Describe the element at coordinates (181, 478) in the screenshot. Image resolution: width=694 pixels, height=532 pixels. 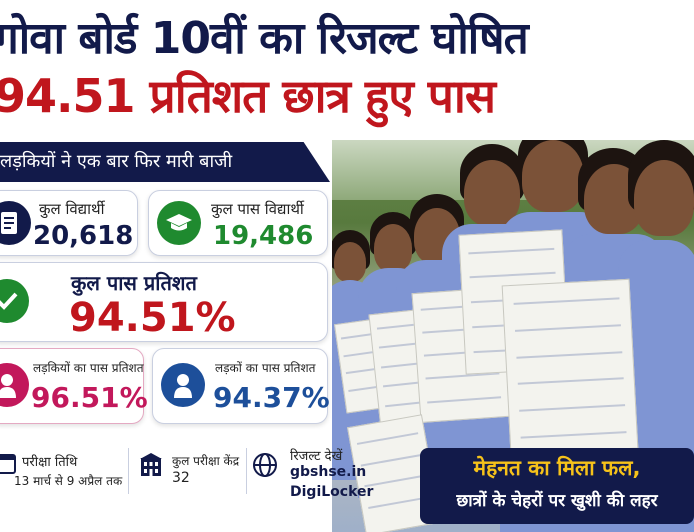
I see `exam-centers-value: 32` at that location.